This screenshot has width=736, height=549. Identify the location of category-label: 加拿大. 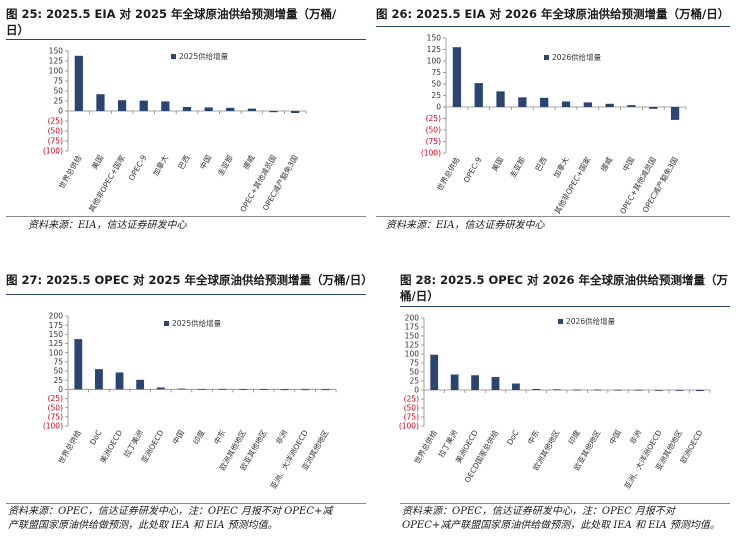
(160, 165).